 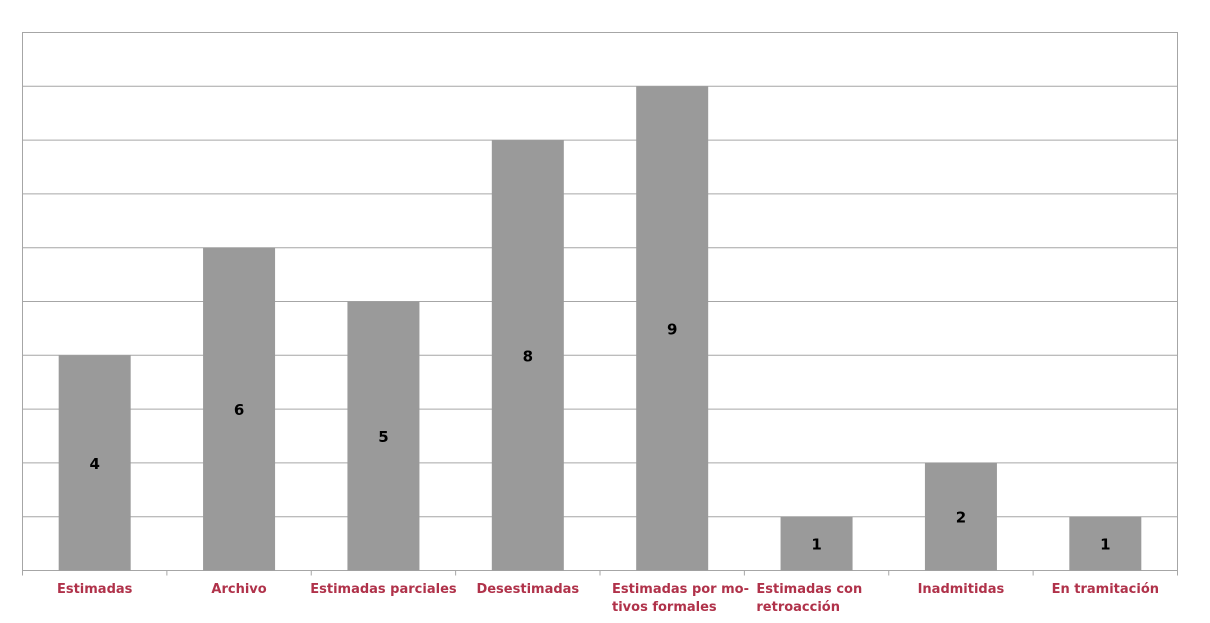 I want to click on bar-value-label: 6, so click(x=239, y=410).